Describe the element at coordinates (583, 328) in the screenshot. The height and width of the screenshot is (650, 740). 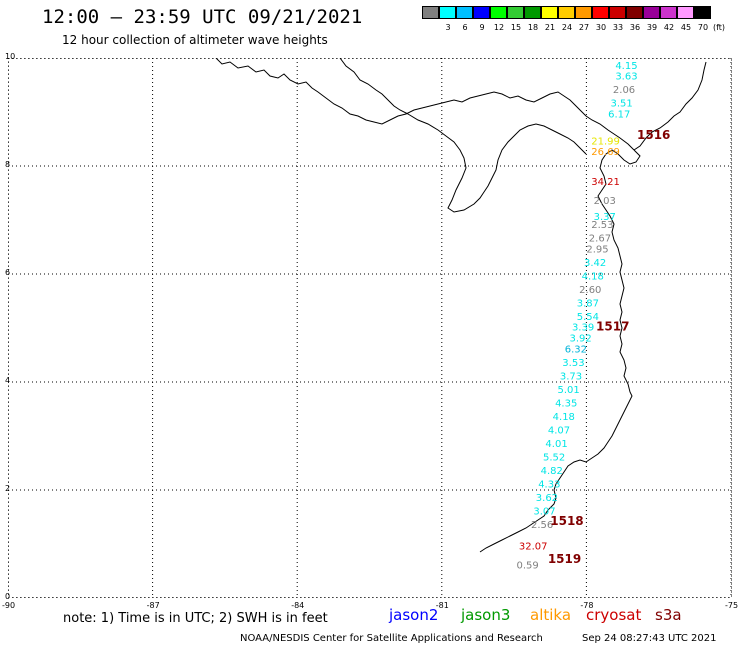
I see `wave-height-value: 3.39` at that location.